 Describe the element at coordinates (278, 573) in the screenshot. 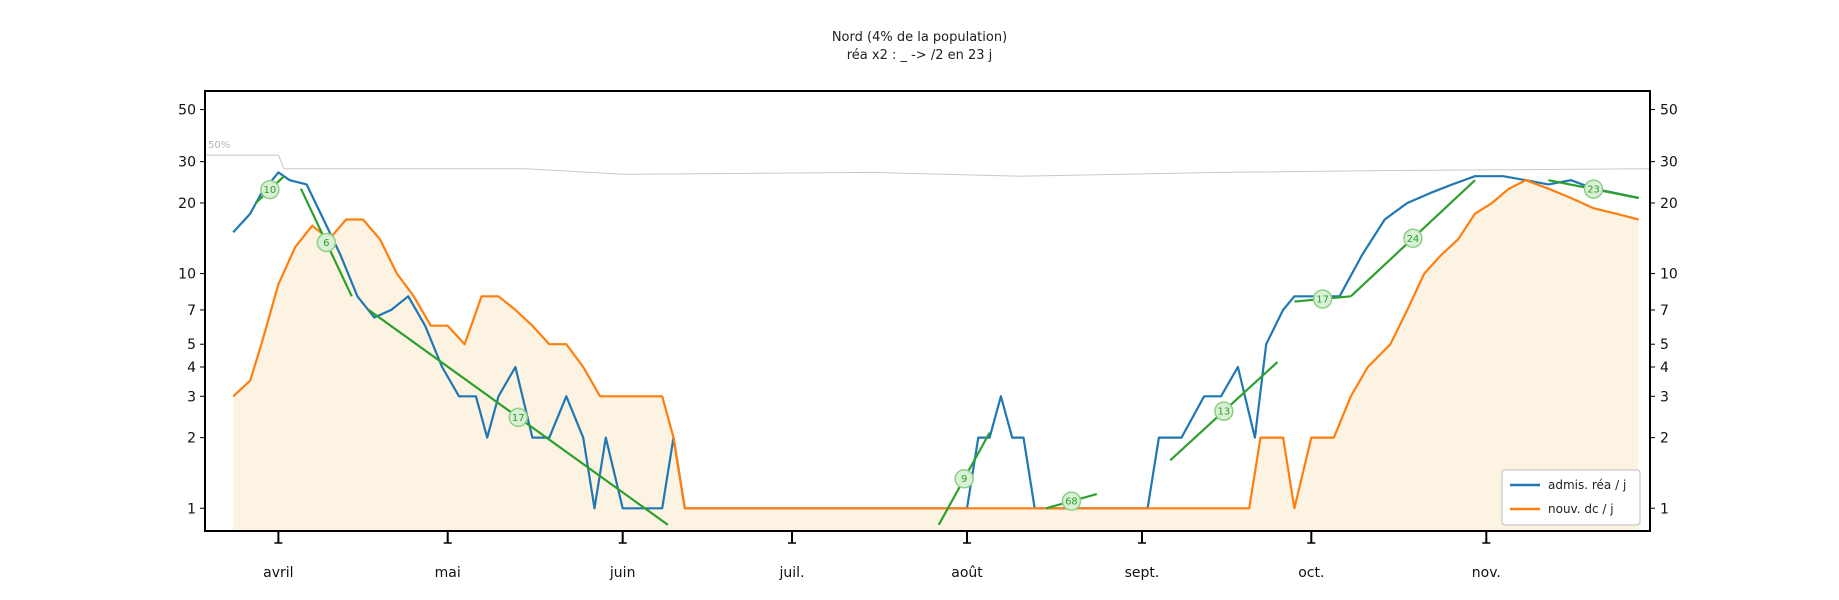

I see `x-tick-label: avril` at that location.